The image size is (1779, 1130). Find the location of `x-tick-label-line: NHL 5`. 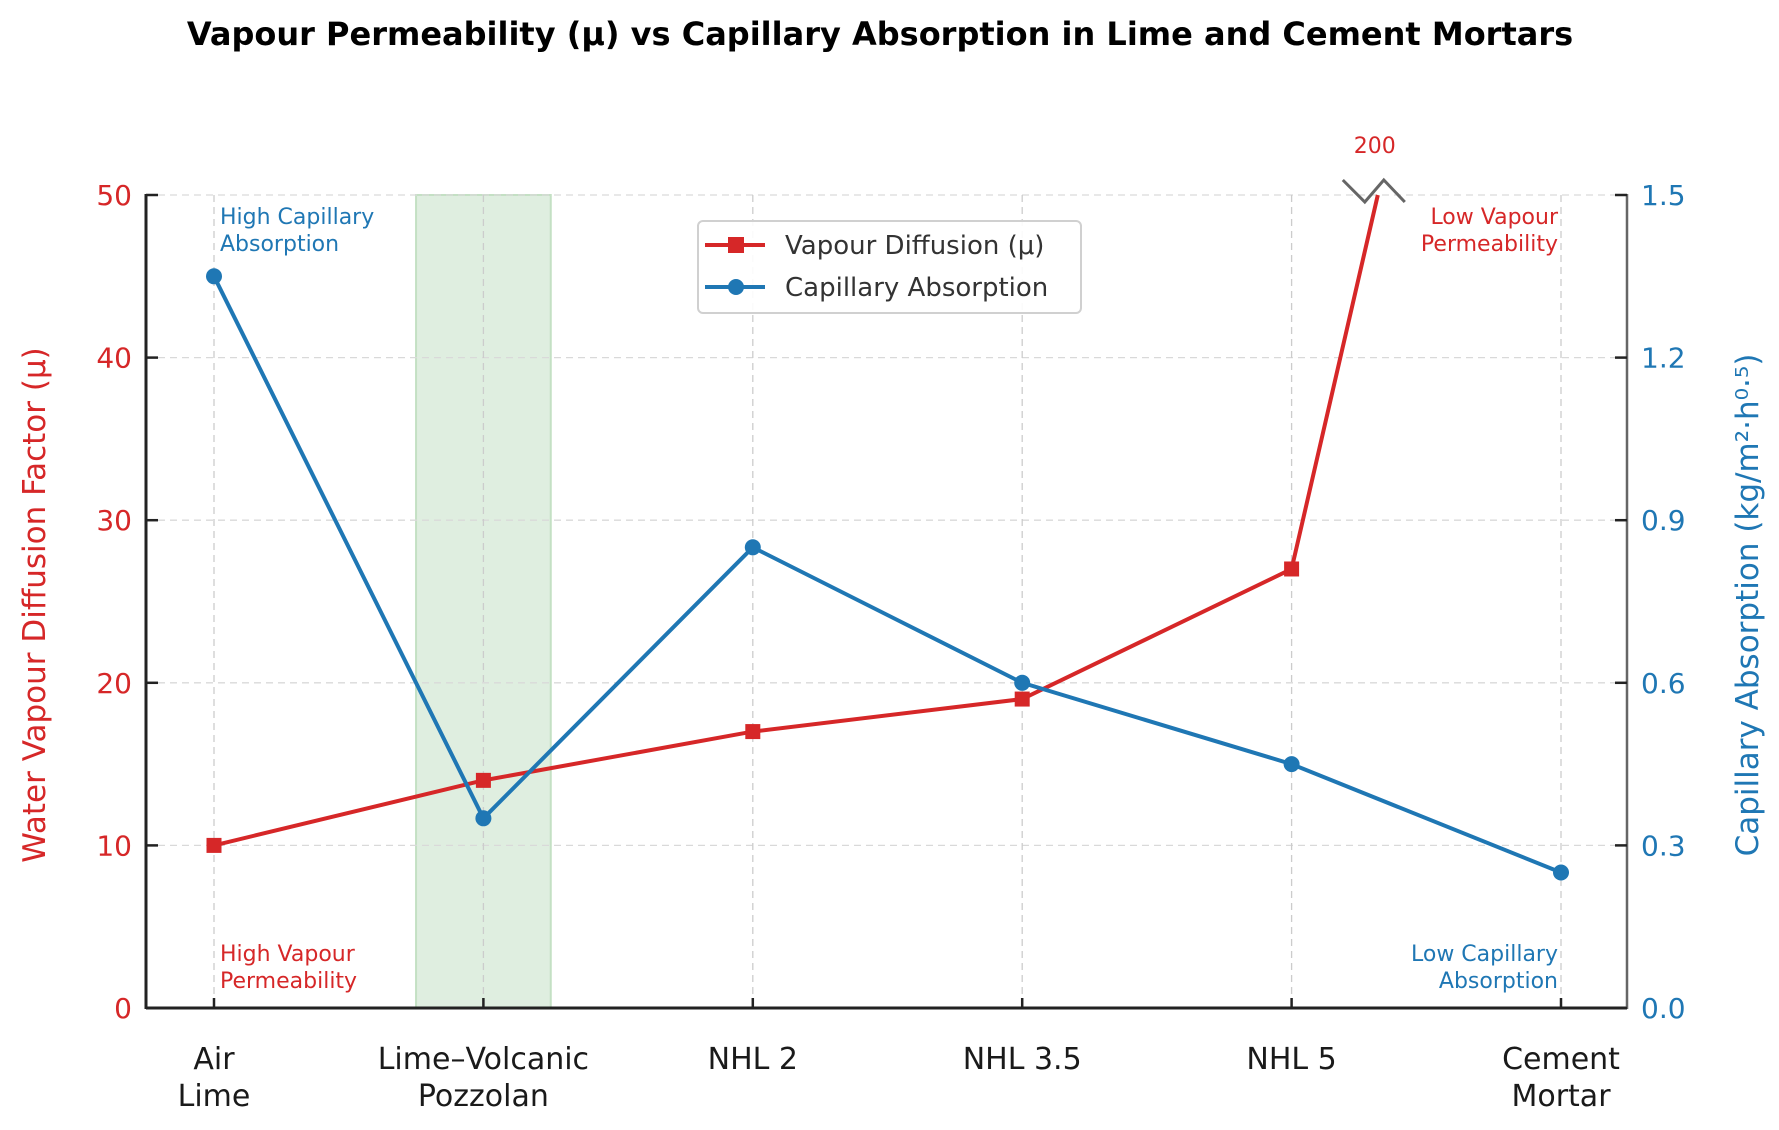

x-tick-label-line: NHL 5 is located at coordinates (1291, 1059).